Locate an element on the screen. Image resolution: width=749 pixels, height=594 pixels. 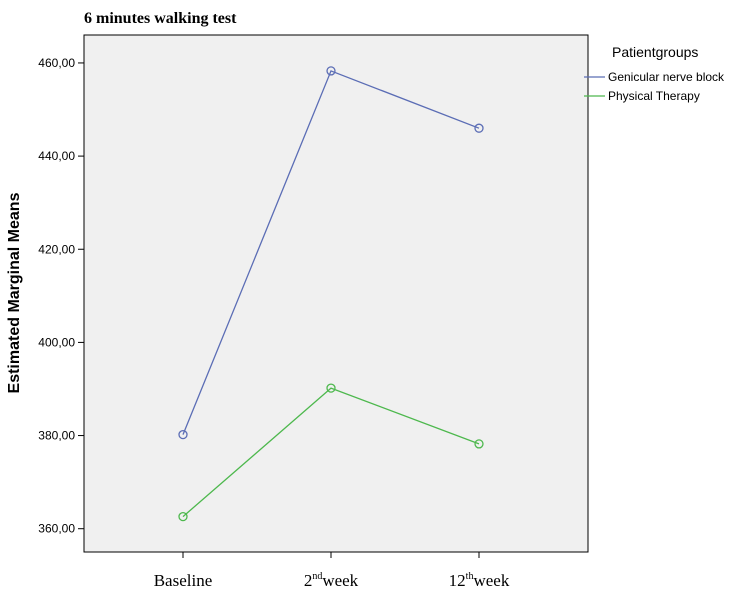
x-tick-label-sup: th is located at coordinates (470, 576).